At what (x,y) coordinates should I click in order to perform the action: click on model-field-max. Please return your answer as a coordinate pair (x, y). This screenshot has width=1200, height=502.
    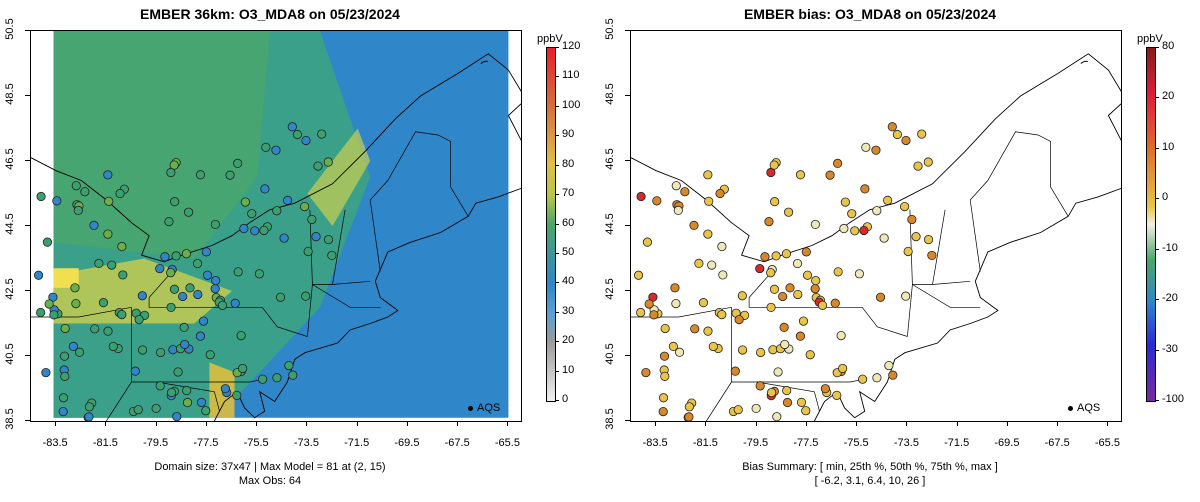
    Looking at the image, I should click on (66, 278).